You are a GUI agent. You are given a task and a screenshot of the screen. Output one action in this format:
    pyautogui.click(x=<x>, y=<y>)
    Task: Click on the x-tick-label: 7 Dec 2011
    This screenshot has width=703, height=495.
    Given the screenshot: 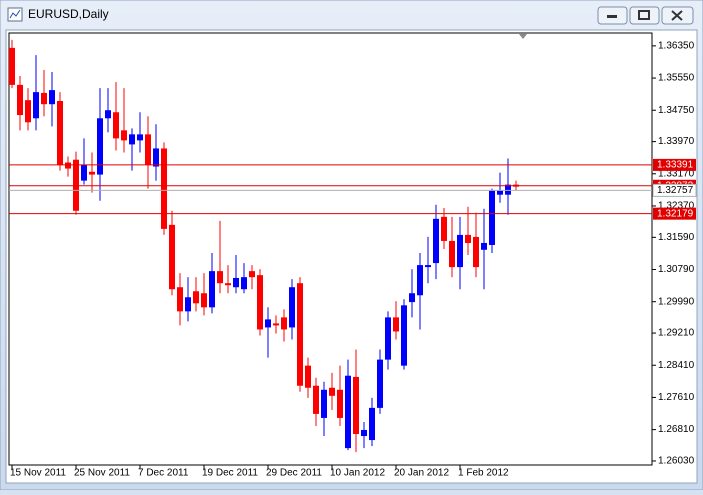 What is the action you would take?
    pyautogui.click(x=163, y=473)
    